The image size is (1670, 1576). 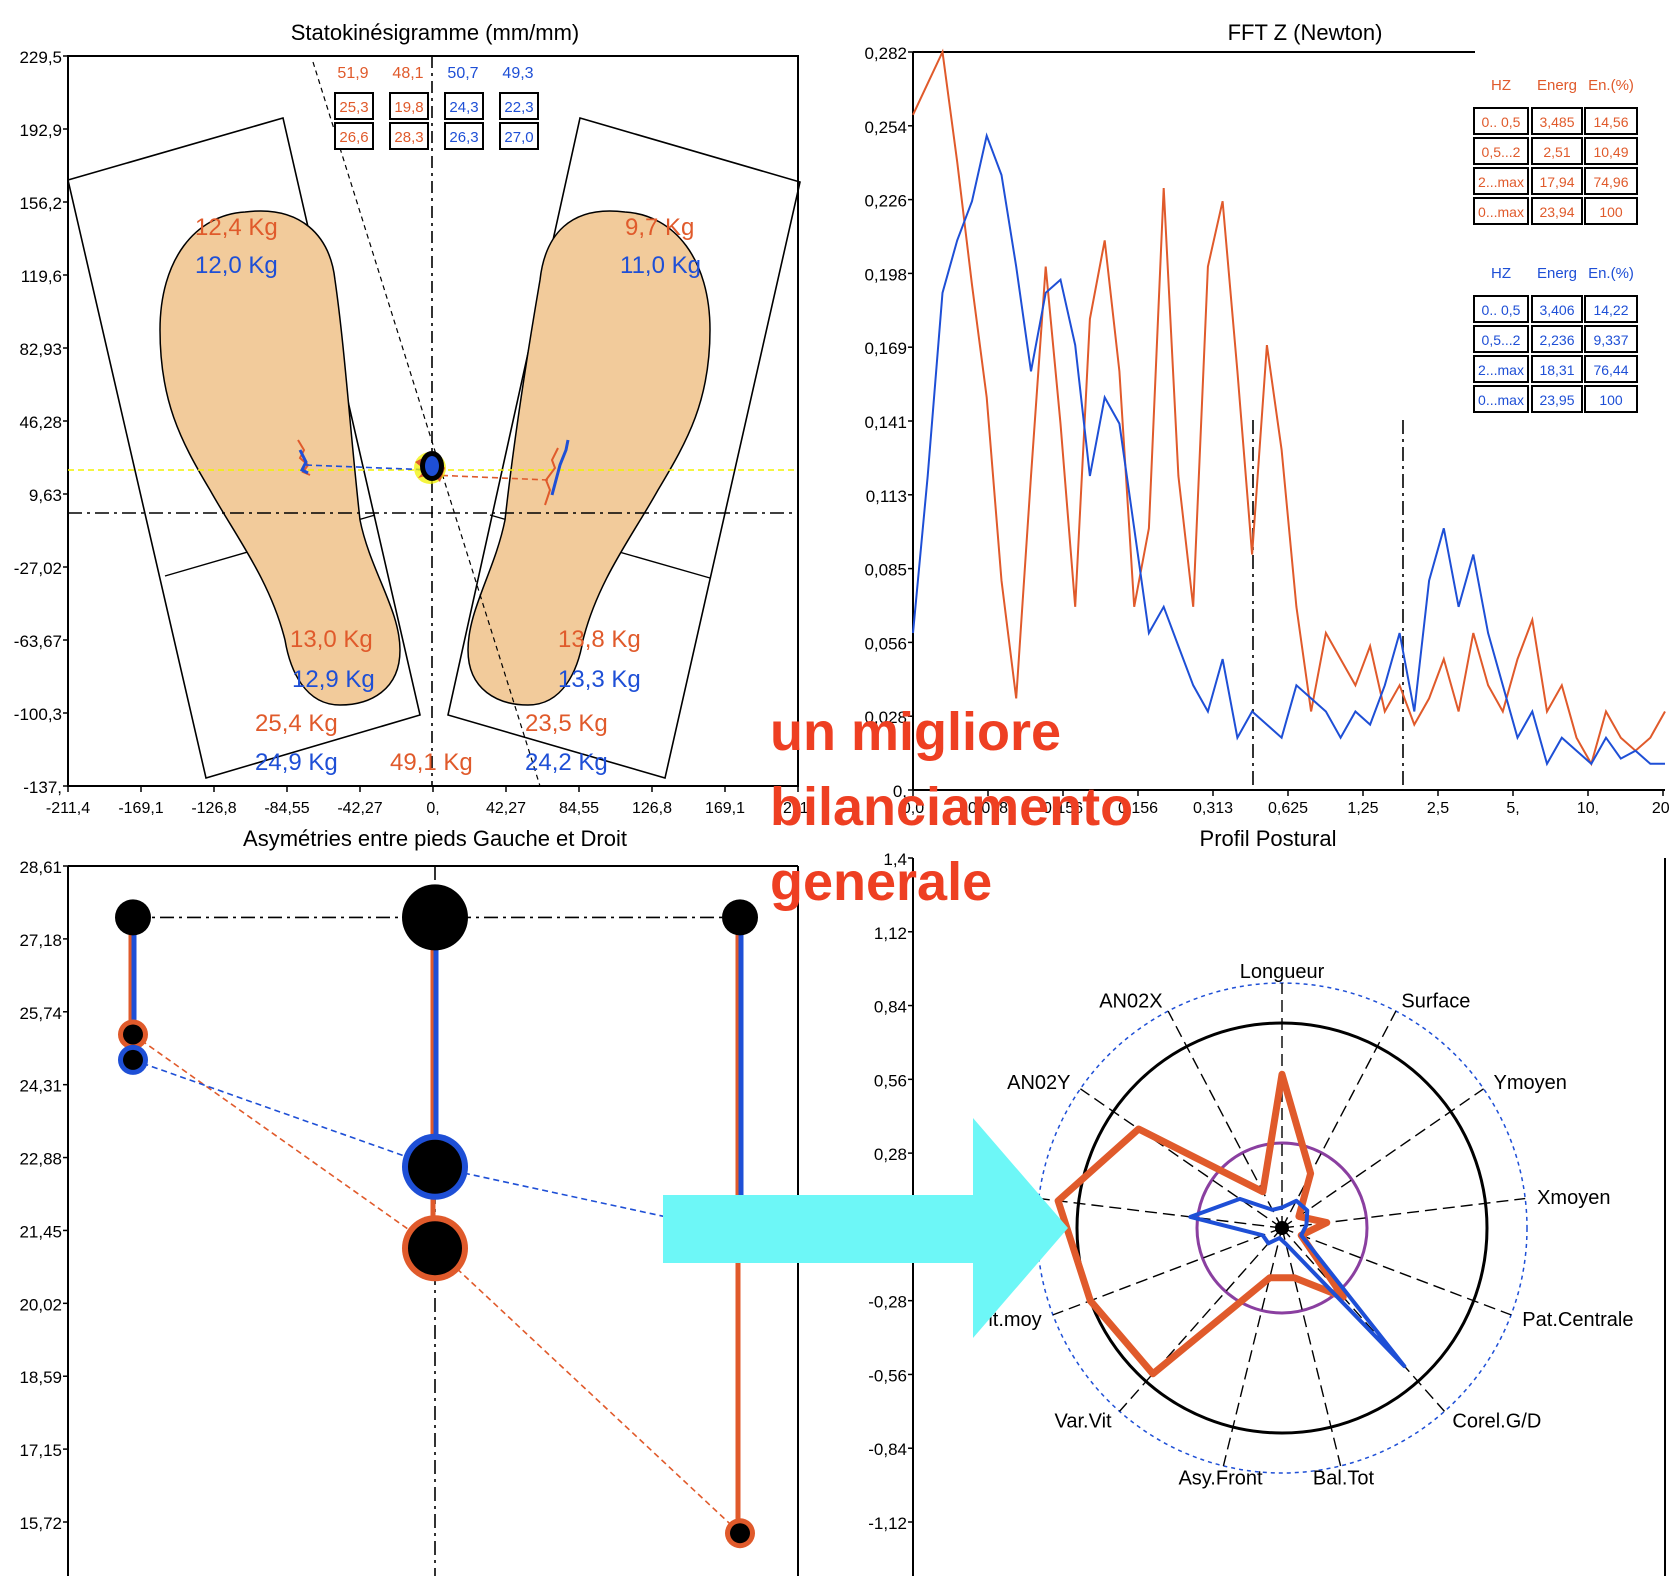 What do you see at coordinates (40, 349) in the screenshot?
I see `stato-y-tick: 82,93` at bounding box center [40, 349].